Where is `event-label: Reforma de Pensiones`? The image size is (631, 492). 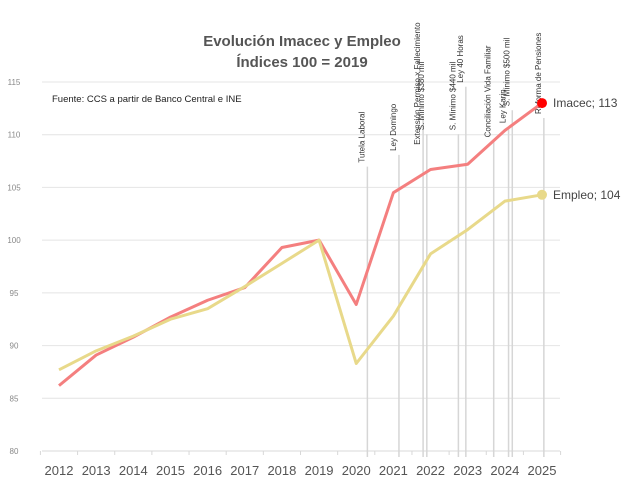
event-label: Reforma de Pensiones is located at coordinates (538, 73).